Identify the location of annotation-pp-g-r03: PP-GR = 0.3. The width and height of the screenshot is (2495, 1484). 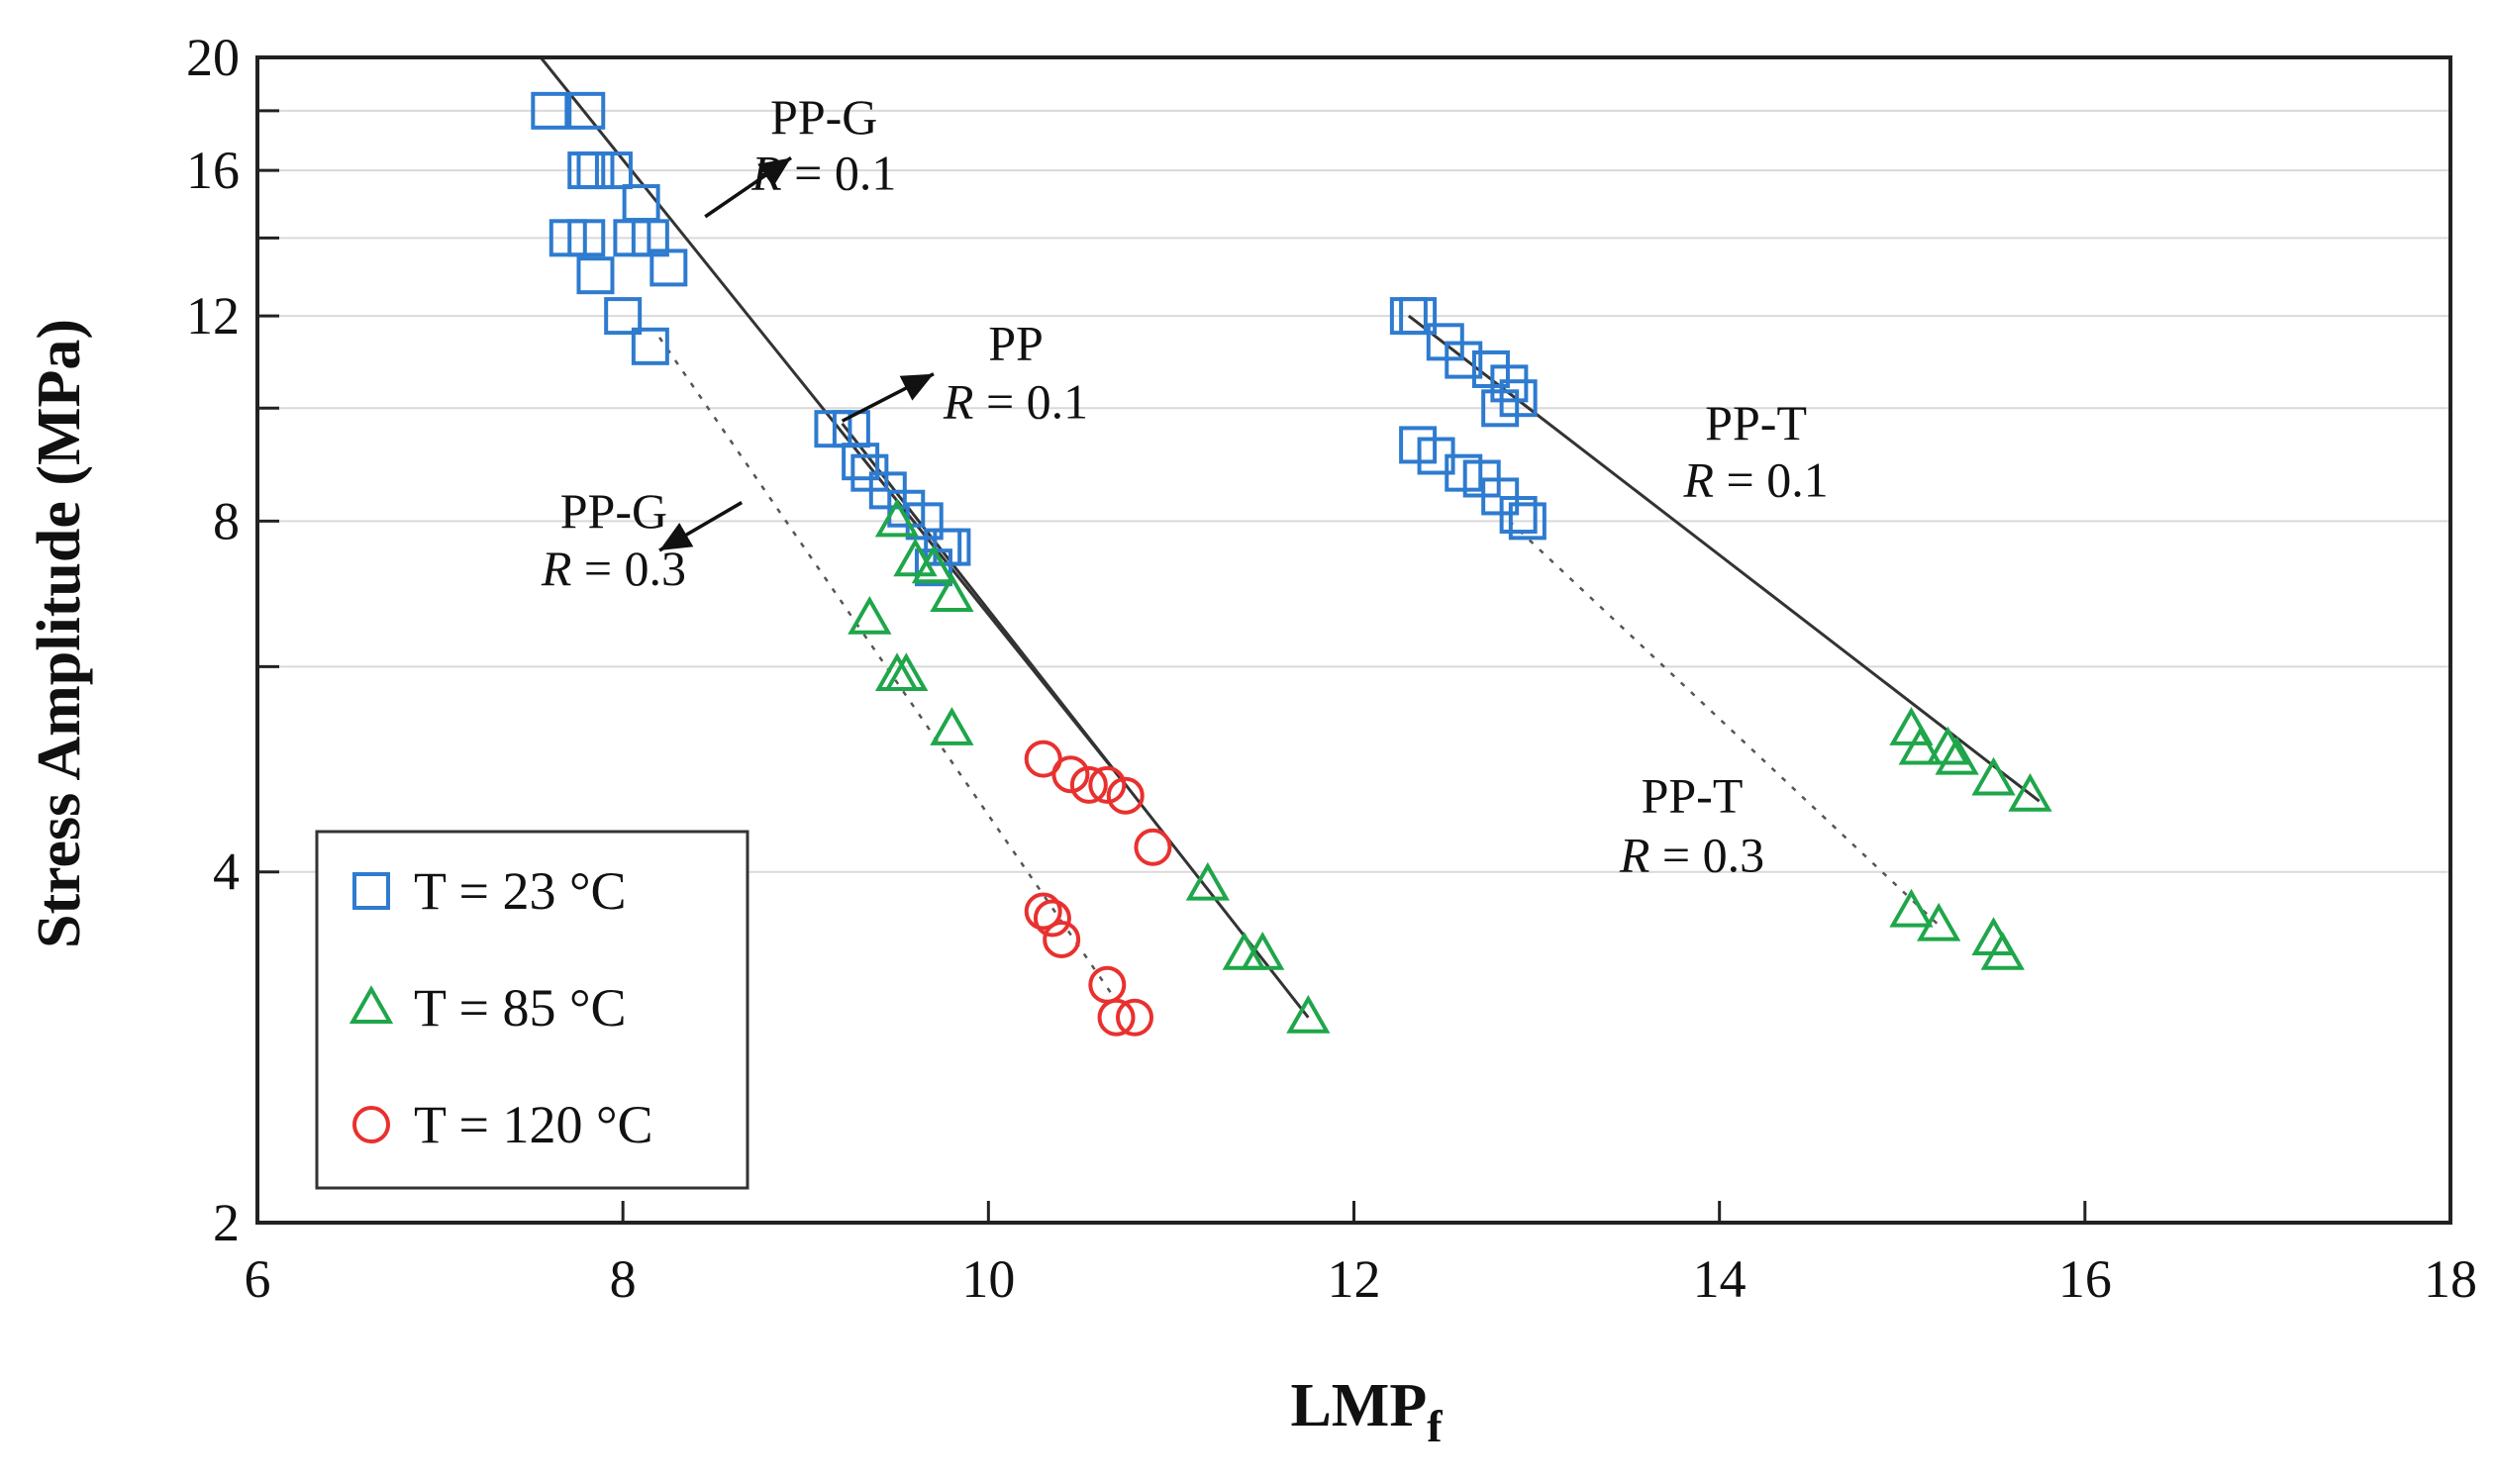
(642, 539).